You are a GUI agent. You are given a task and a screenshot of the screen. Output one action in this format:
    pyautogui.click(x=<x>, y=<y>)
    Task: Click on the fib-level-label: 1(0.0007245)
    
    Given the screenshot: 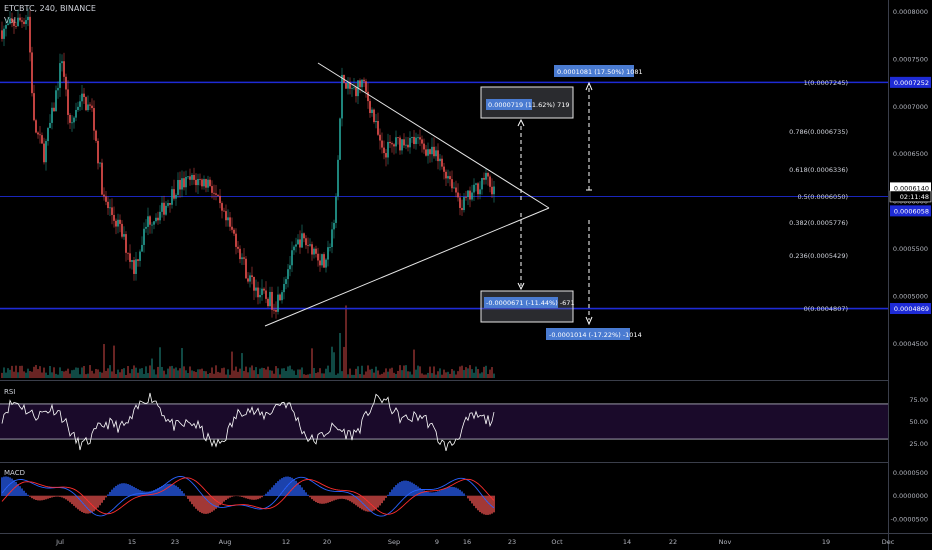 What is the action you would take?
    pyautogui.click(x=826, y=83)
    